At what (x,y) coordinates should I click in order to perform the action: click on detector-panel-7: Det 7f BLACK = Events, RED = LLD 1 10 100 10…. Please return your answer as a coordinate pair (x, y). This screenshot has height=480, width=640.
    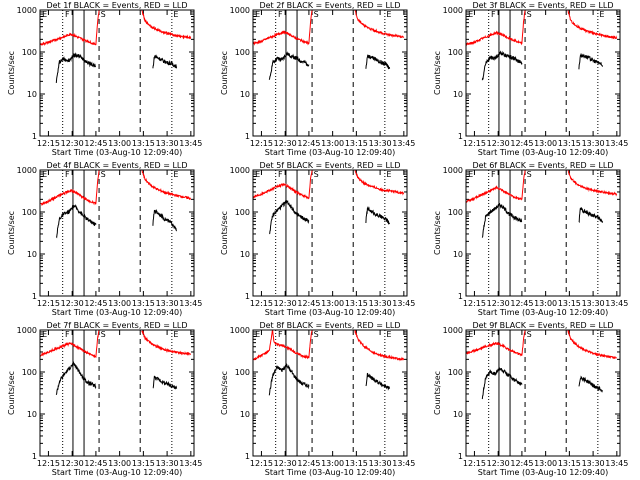
    Looking at the image, I should click on (104, 399).